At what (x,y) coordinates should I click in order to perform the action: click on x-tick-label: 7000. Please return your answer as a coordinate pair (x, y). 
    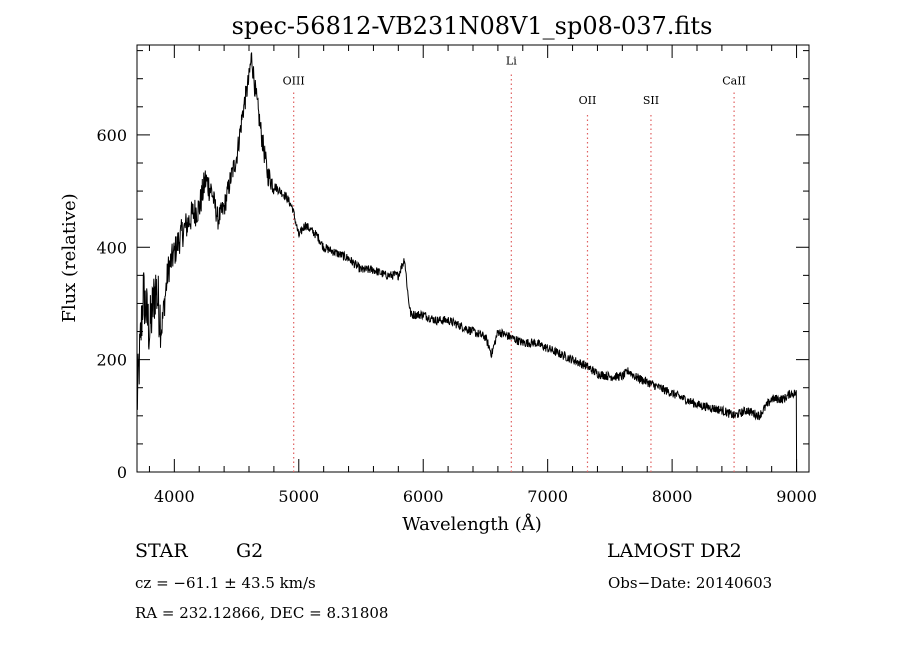
    Looking at the image, I should click on (547, 496).